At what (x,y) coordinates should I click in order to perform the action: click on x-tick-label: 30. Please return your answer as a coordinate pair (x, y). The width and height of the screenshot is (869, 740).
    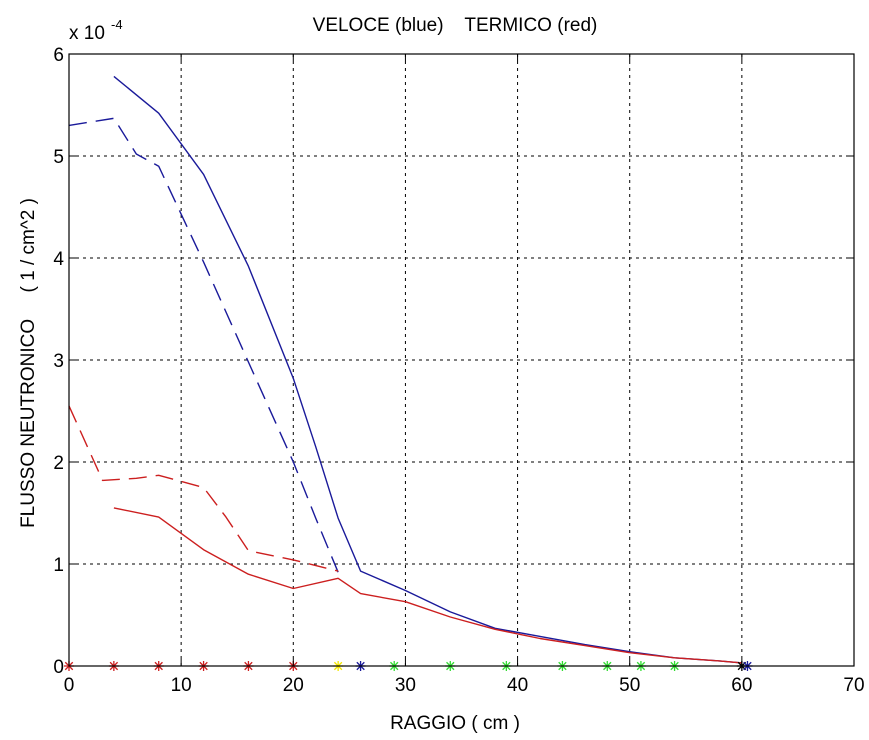
    Looking at the image, I should click on (405, 685).